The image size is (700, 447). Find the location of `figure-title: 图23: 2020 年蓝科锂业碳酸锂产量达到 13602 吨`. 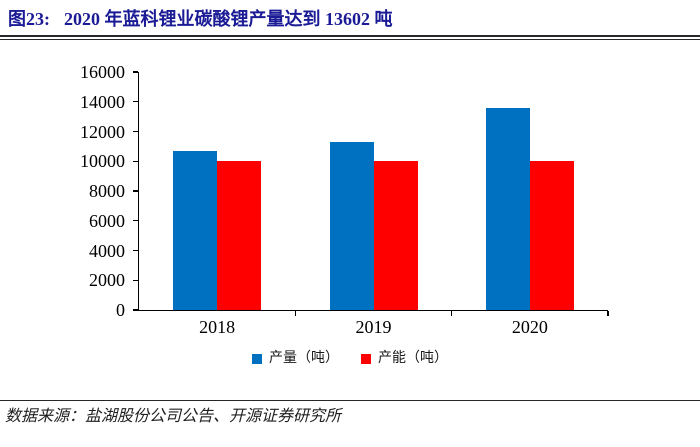

figure-title: 图23: 2020 年蓝科锂业碳酸锂产量达到 13602 吨 is located at coordinates (200, 19).